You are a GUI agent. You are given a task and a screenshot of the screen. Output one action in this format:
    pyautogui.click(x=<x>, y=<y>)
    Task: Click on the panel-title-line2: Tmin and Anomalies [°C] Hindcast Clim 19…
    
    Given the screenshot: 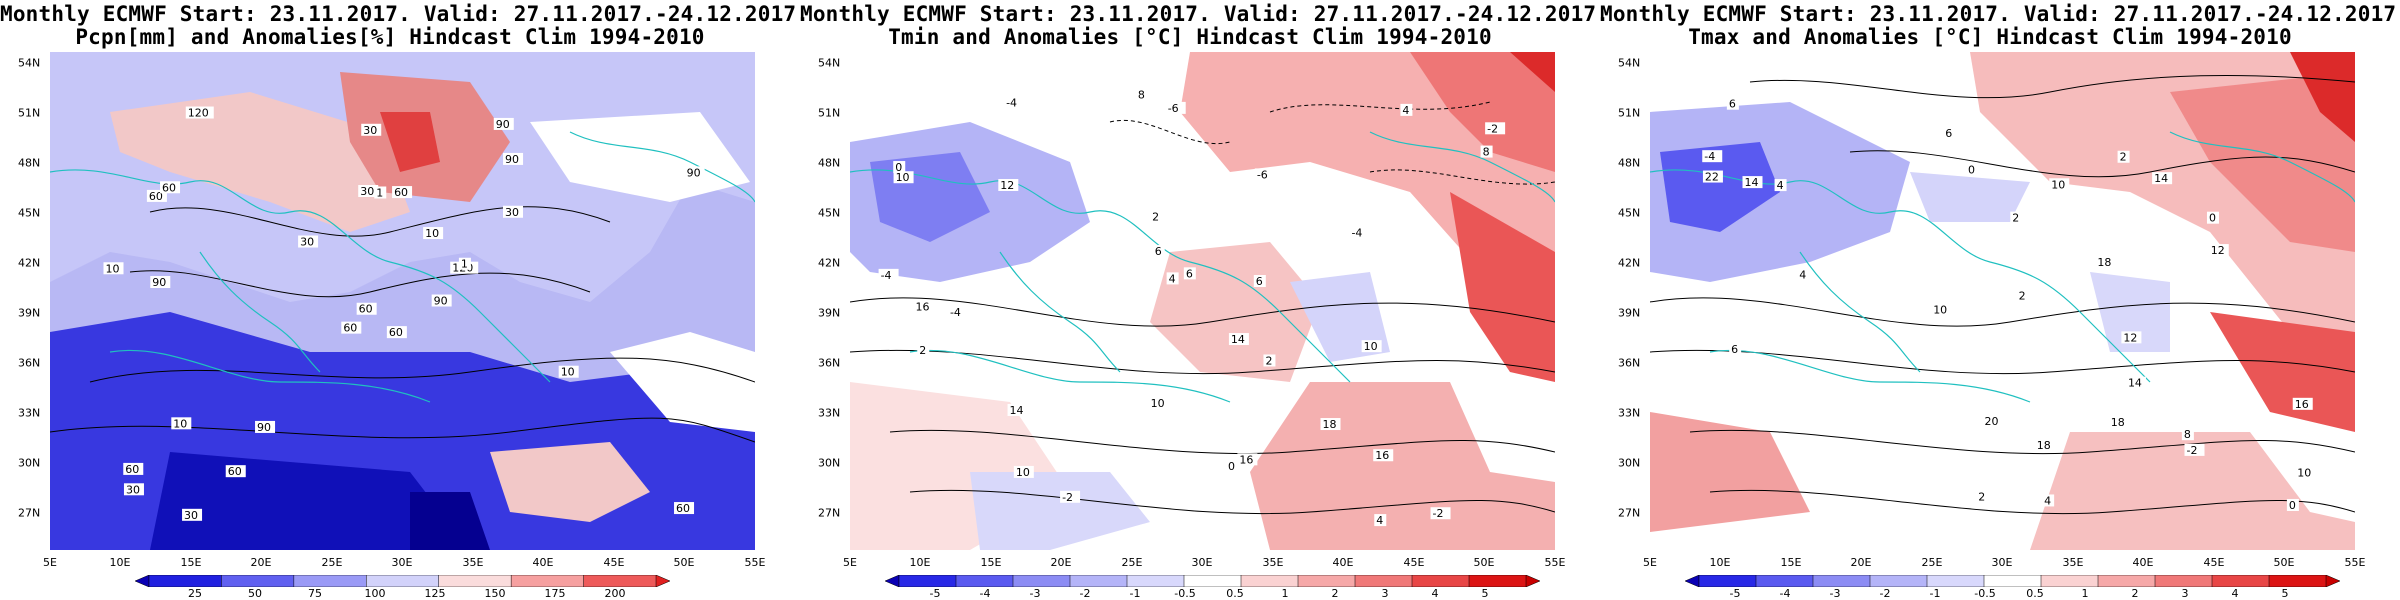 What is the action you would take?
    pyautogui.click(x=1190, y=37)
    